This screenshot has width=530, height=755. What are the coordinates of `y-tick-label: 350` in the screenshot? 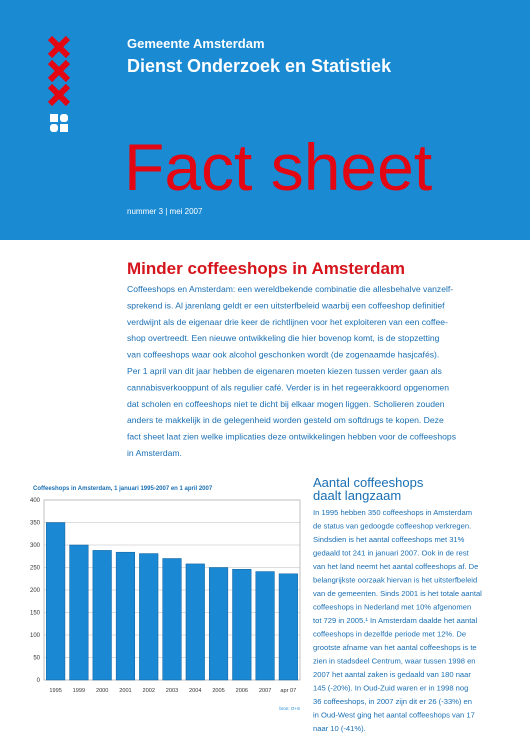 It's located at (35, 524).